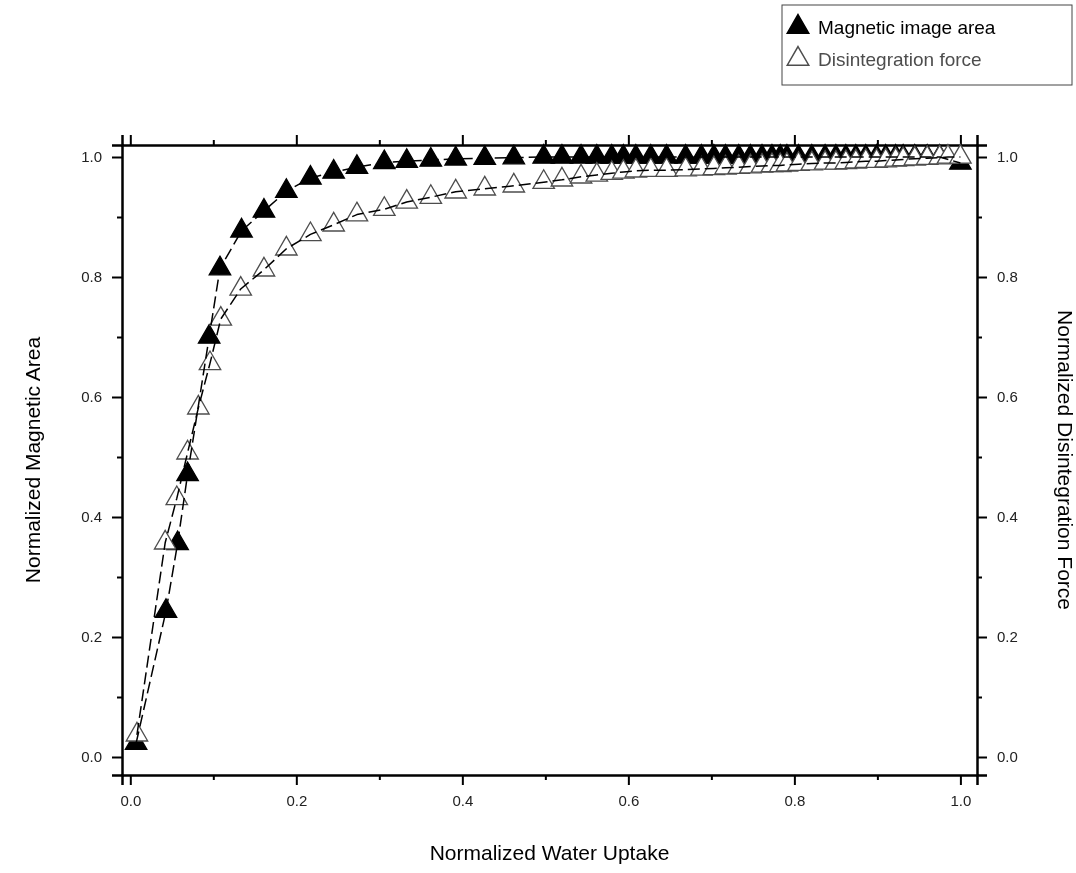 This screenshot has width=1076, height=873. Describe the element at coordinates (1007, 757) in the screenshot. I see `y2-tick-label: 0.0` at that location.